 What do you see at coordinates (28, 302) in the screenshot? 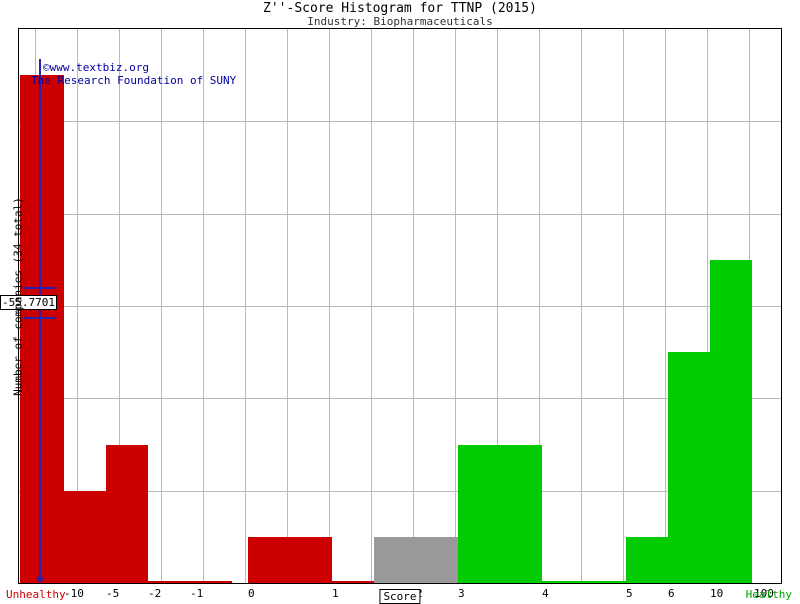
I see `score-marker-value: -55.7701` at bounding box center [28, 302].